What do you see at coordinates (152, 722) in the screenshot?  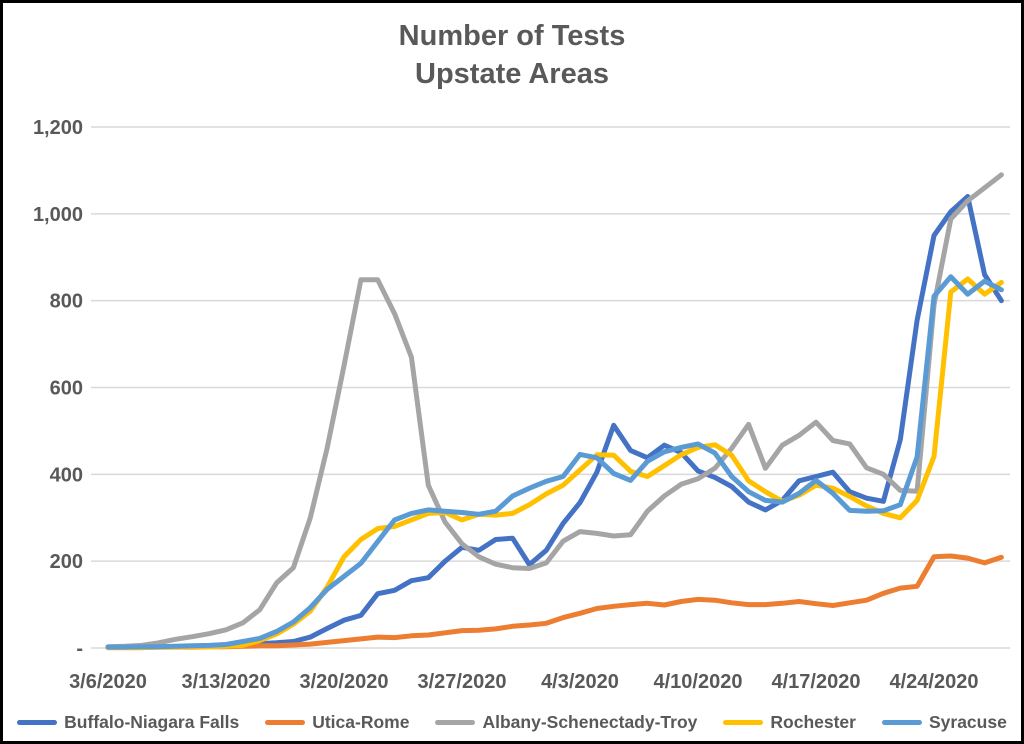 I see `legend-label: Buffalo-Niagara Falls` at bounding box center [152, 722].